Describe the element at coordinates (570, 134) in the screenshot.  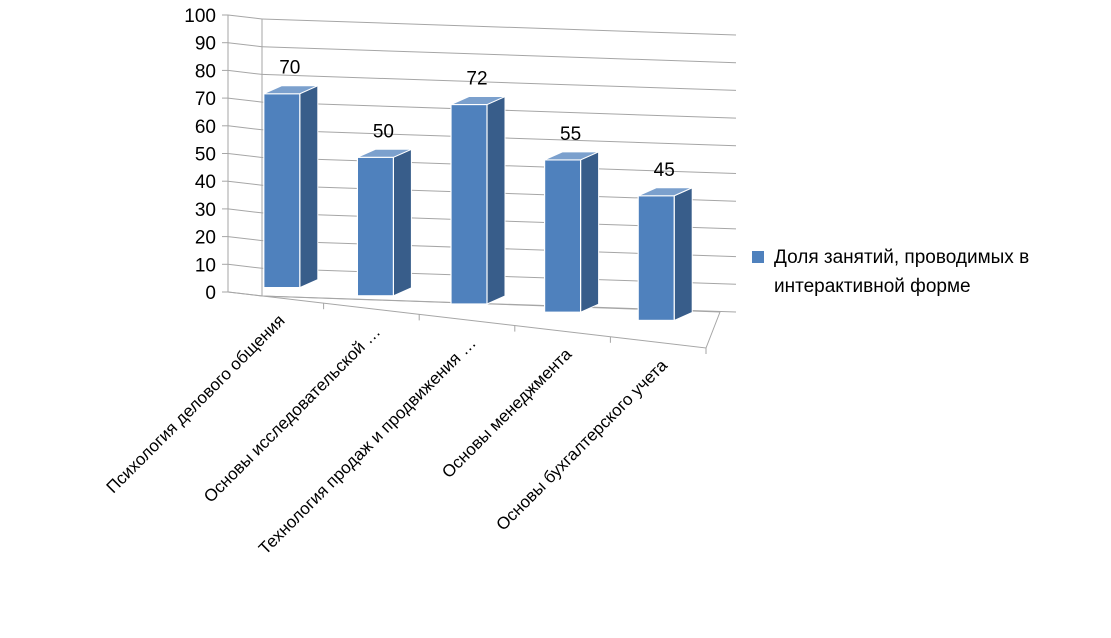
I see `data-label: 55` at that location.